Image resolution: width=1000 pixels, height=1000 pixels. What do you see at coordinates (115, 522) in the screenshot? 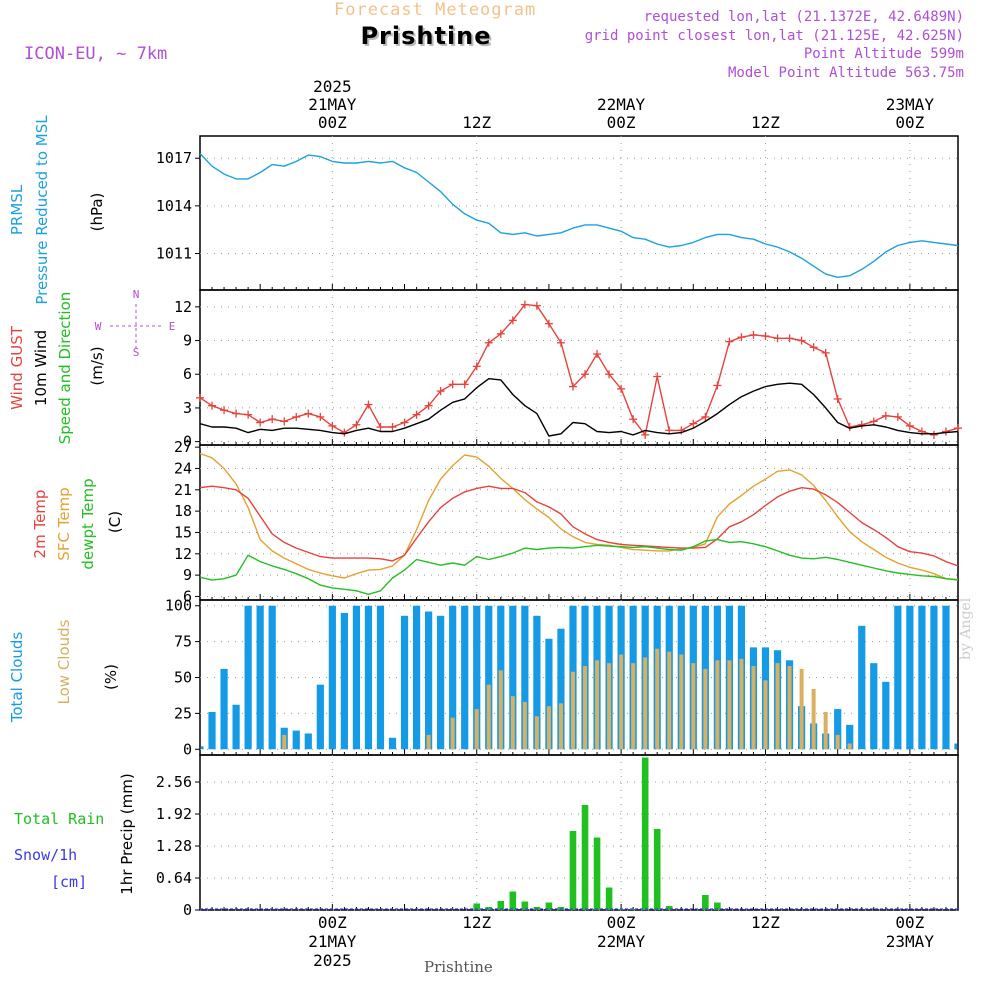
I see `temp-unit: (C)` at bounding box center [115, 522].